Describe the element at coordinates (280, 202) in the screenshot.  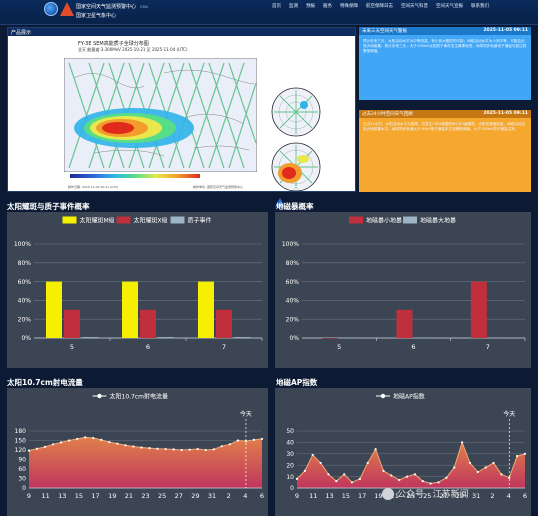
I see `cma-small-logo-icon` at that location.